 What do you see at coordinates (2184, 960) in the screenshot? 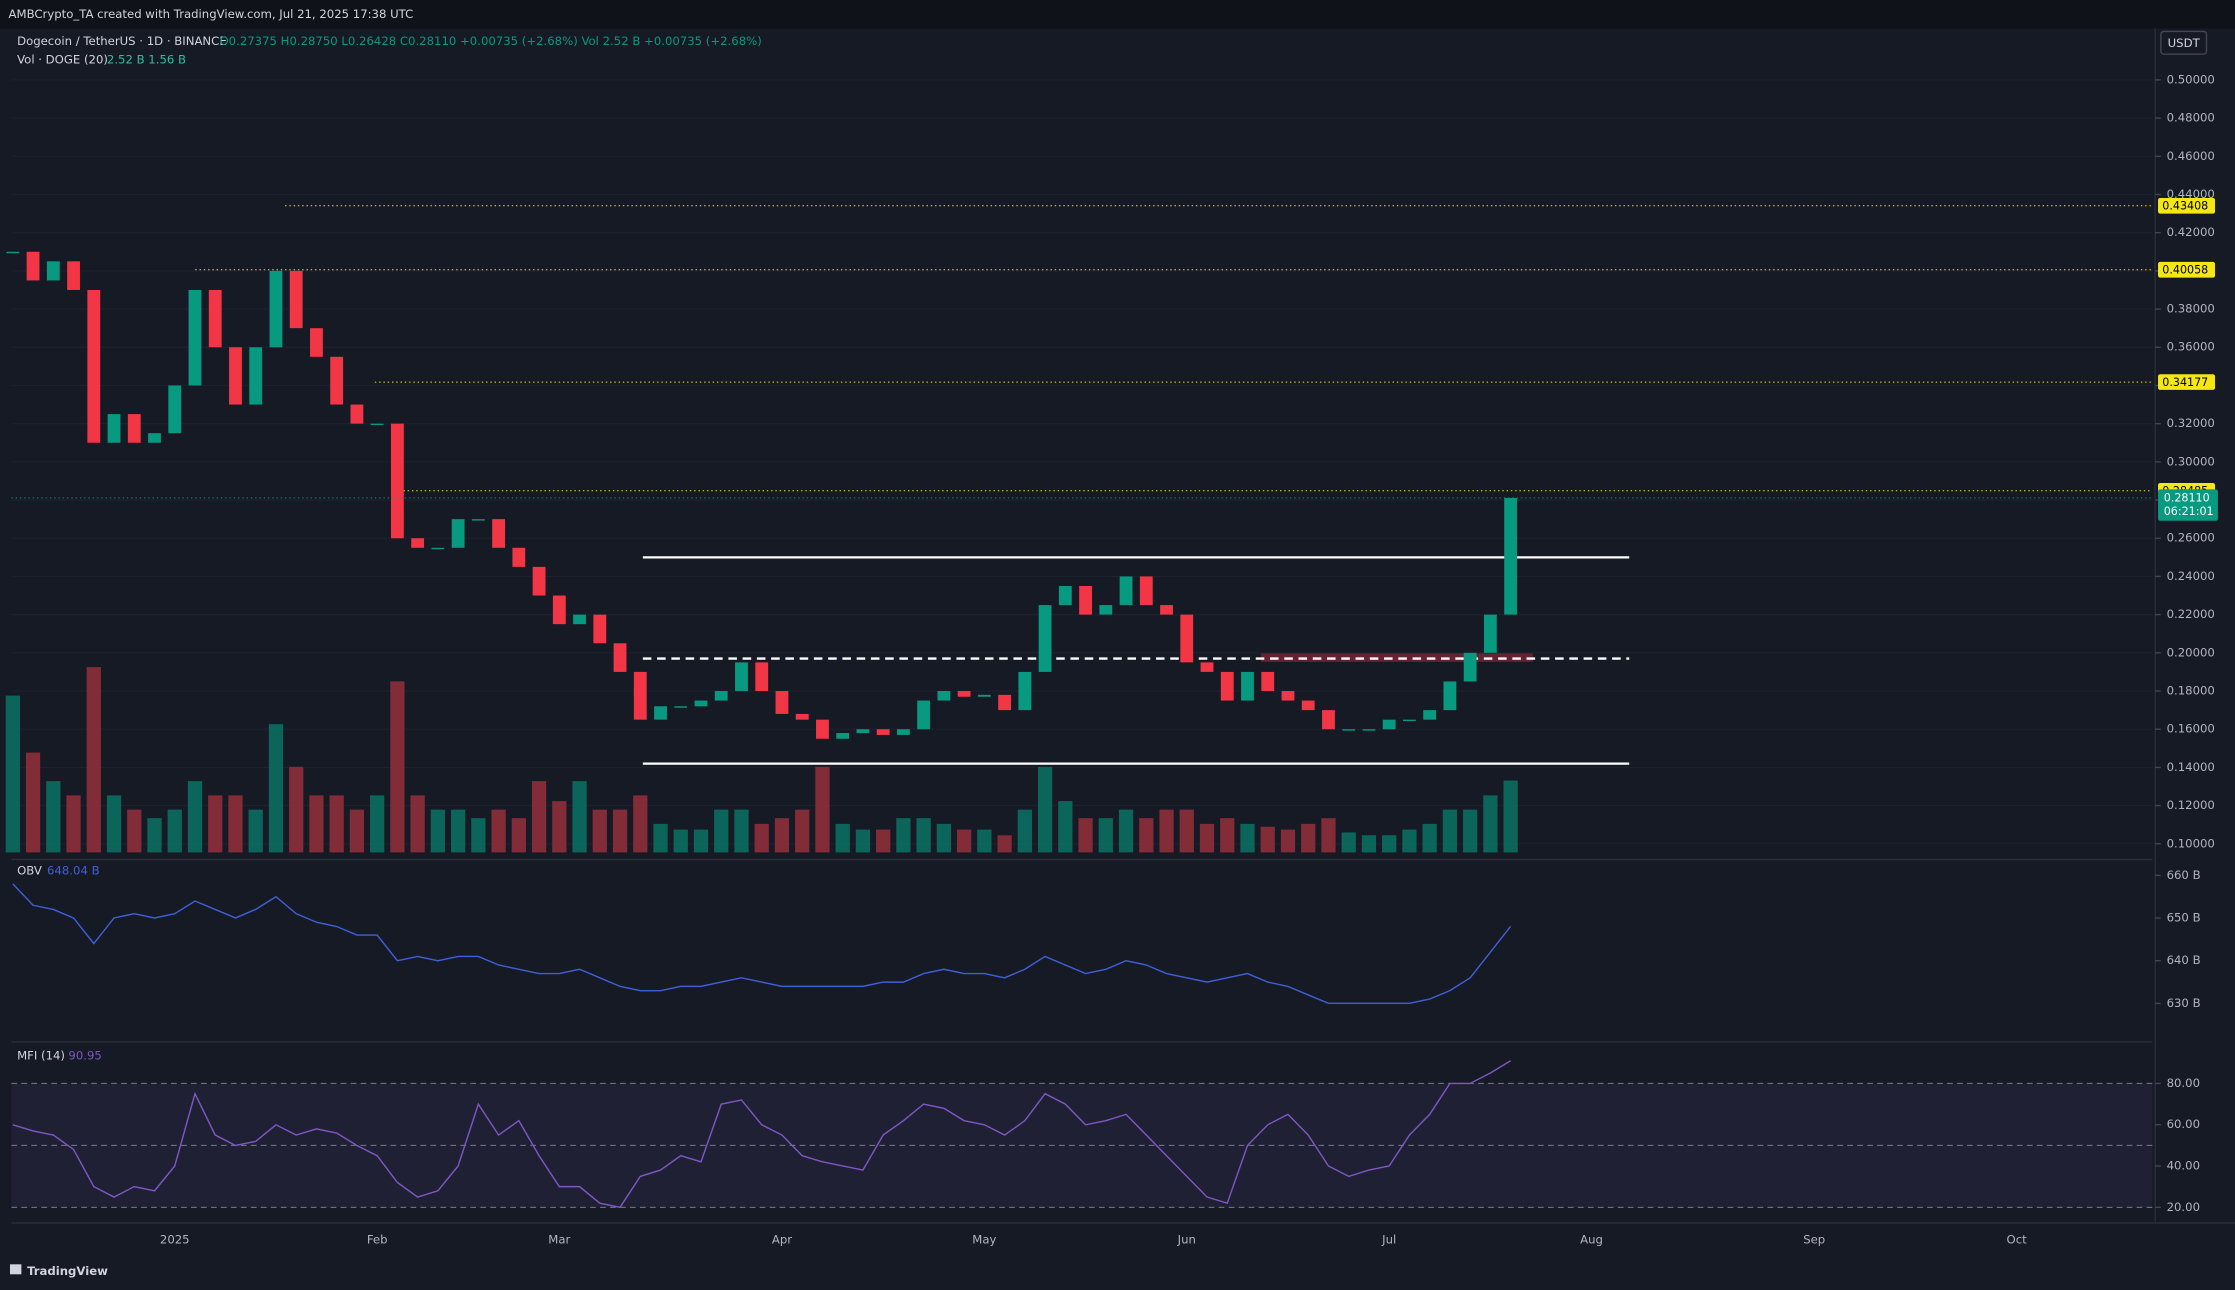
I see `y-tick-label: 640 B` at bounding box center [2184, 960].